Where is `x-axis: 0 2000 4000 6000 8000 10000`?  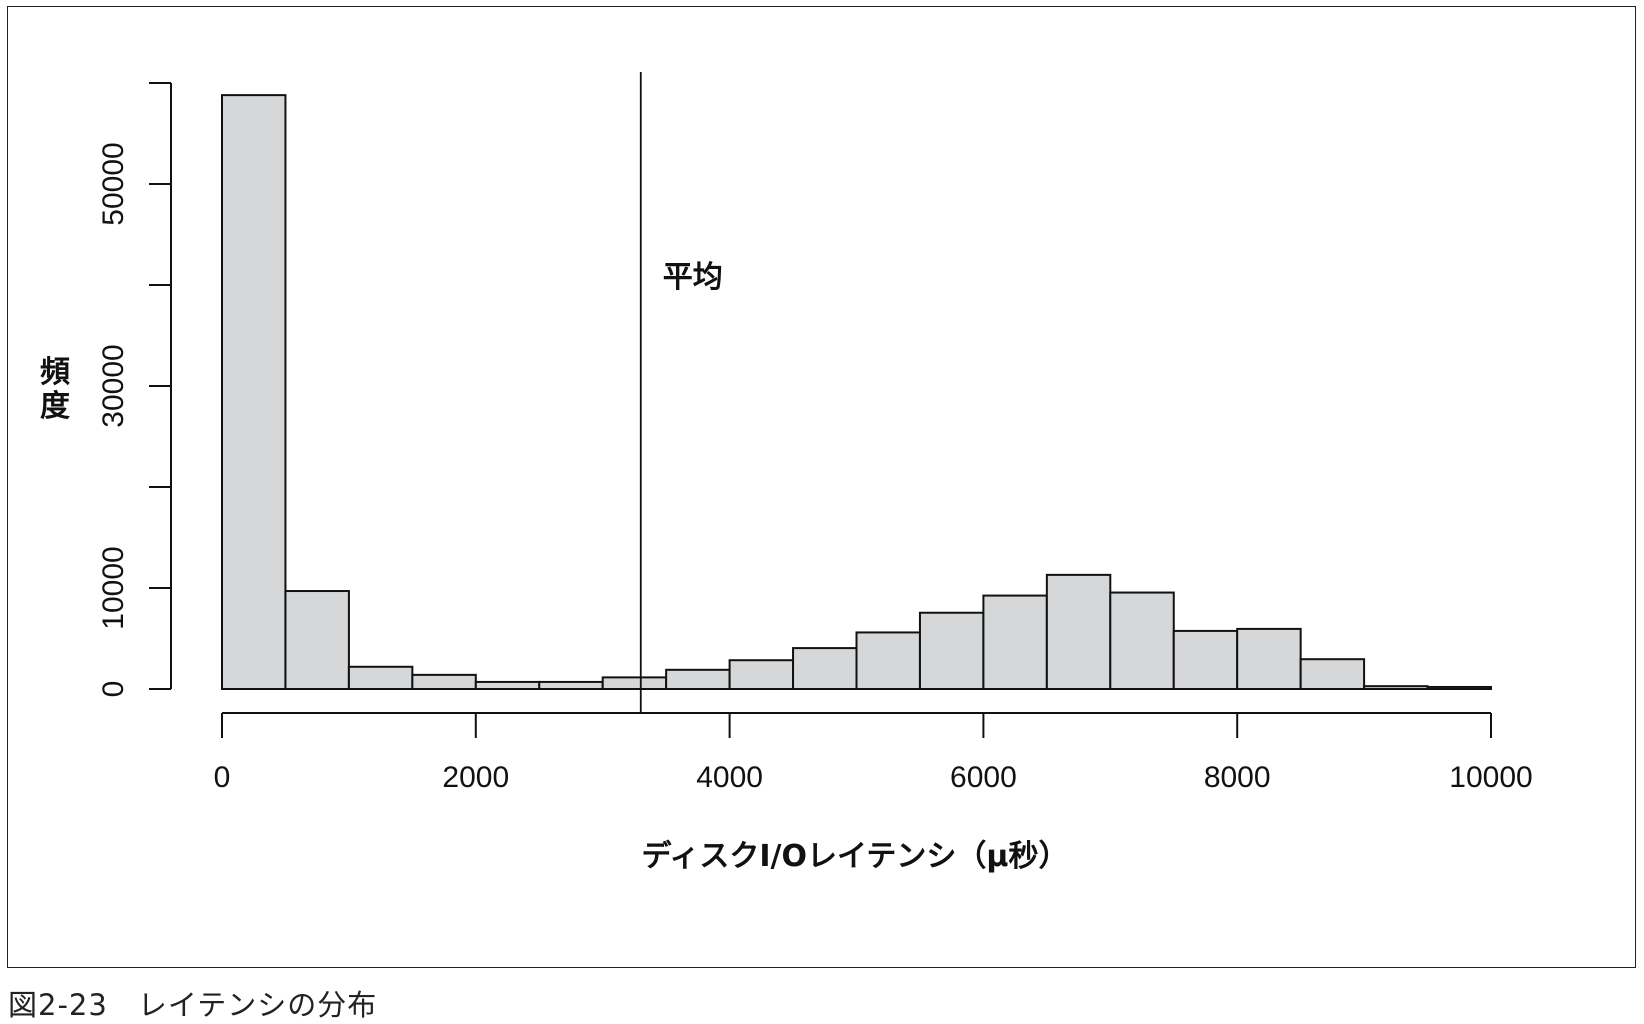 x-axis: 0 2000 4000 6000 8000 10000 is located at coordinates (873, 753).